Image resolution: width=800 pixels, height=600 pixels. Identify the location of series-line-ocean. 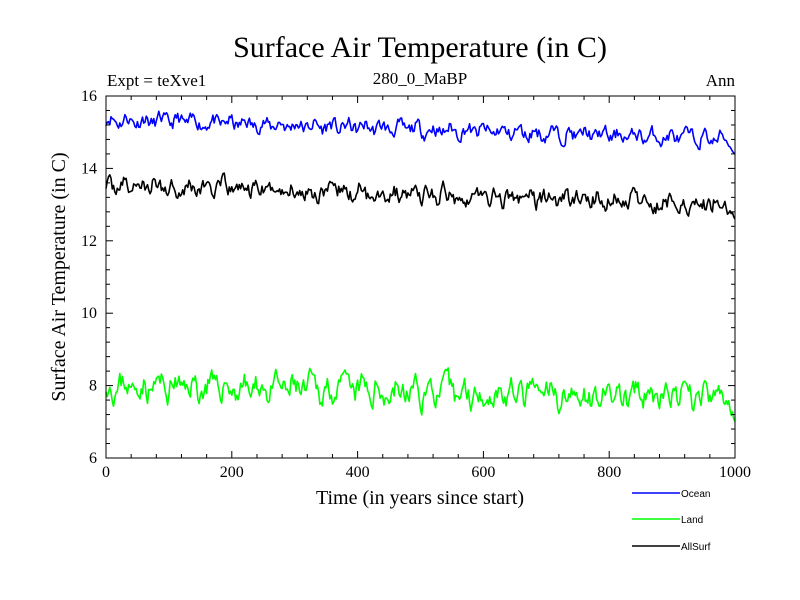
(420, 132).